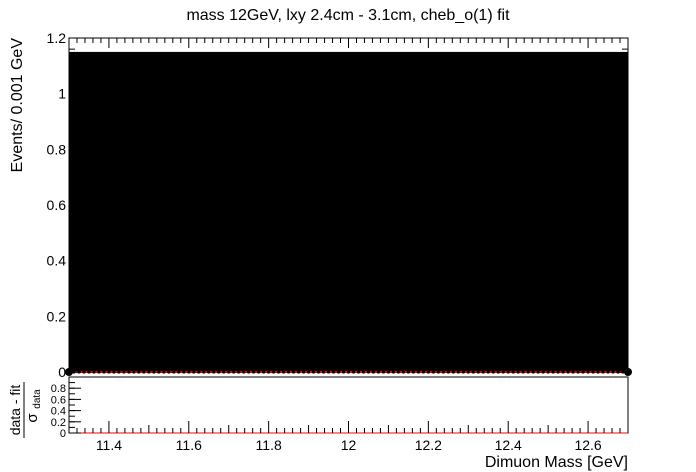  What do you see at coordinates (63, 434) in the screenshot?
I see `pull-y-tick-label: 0` at bounding box center [63, 434].